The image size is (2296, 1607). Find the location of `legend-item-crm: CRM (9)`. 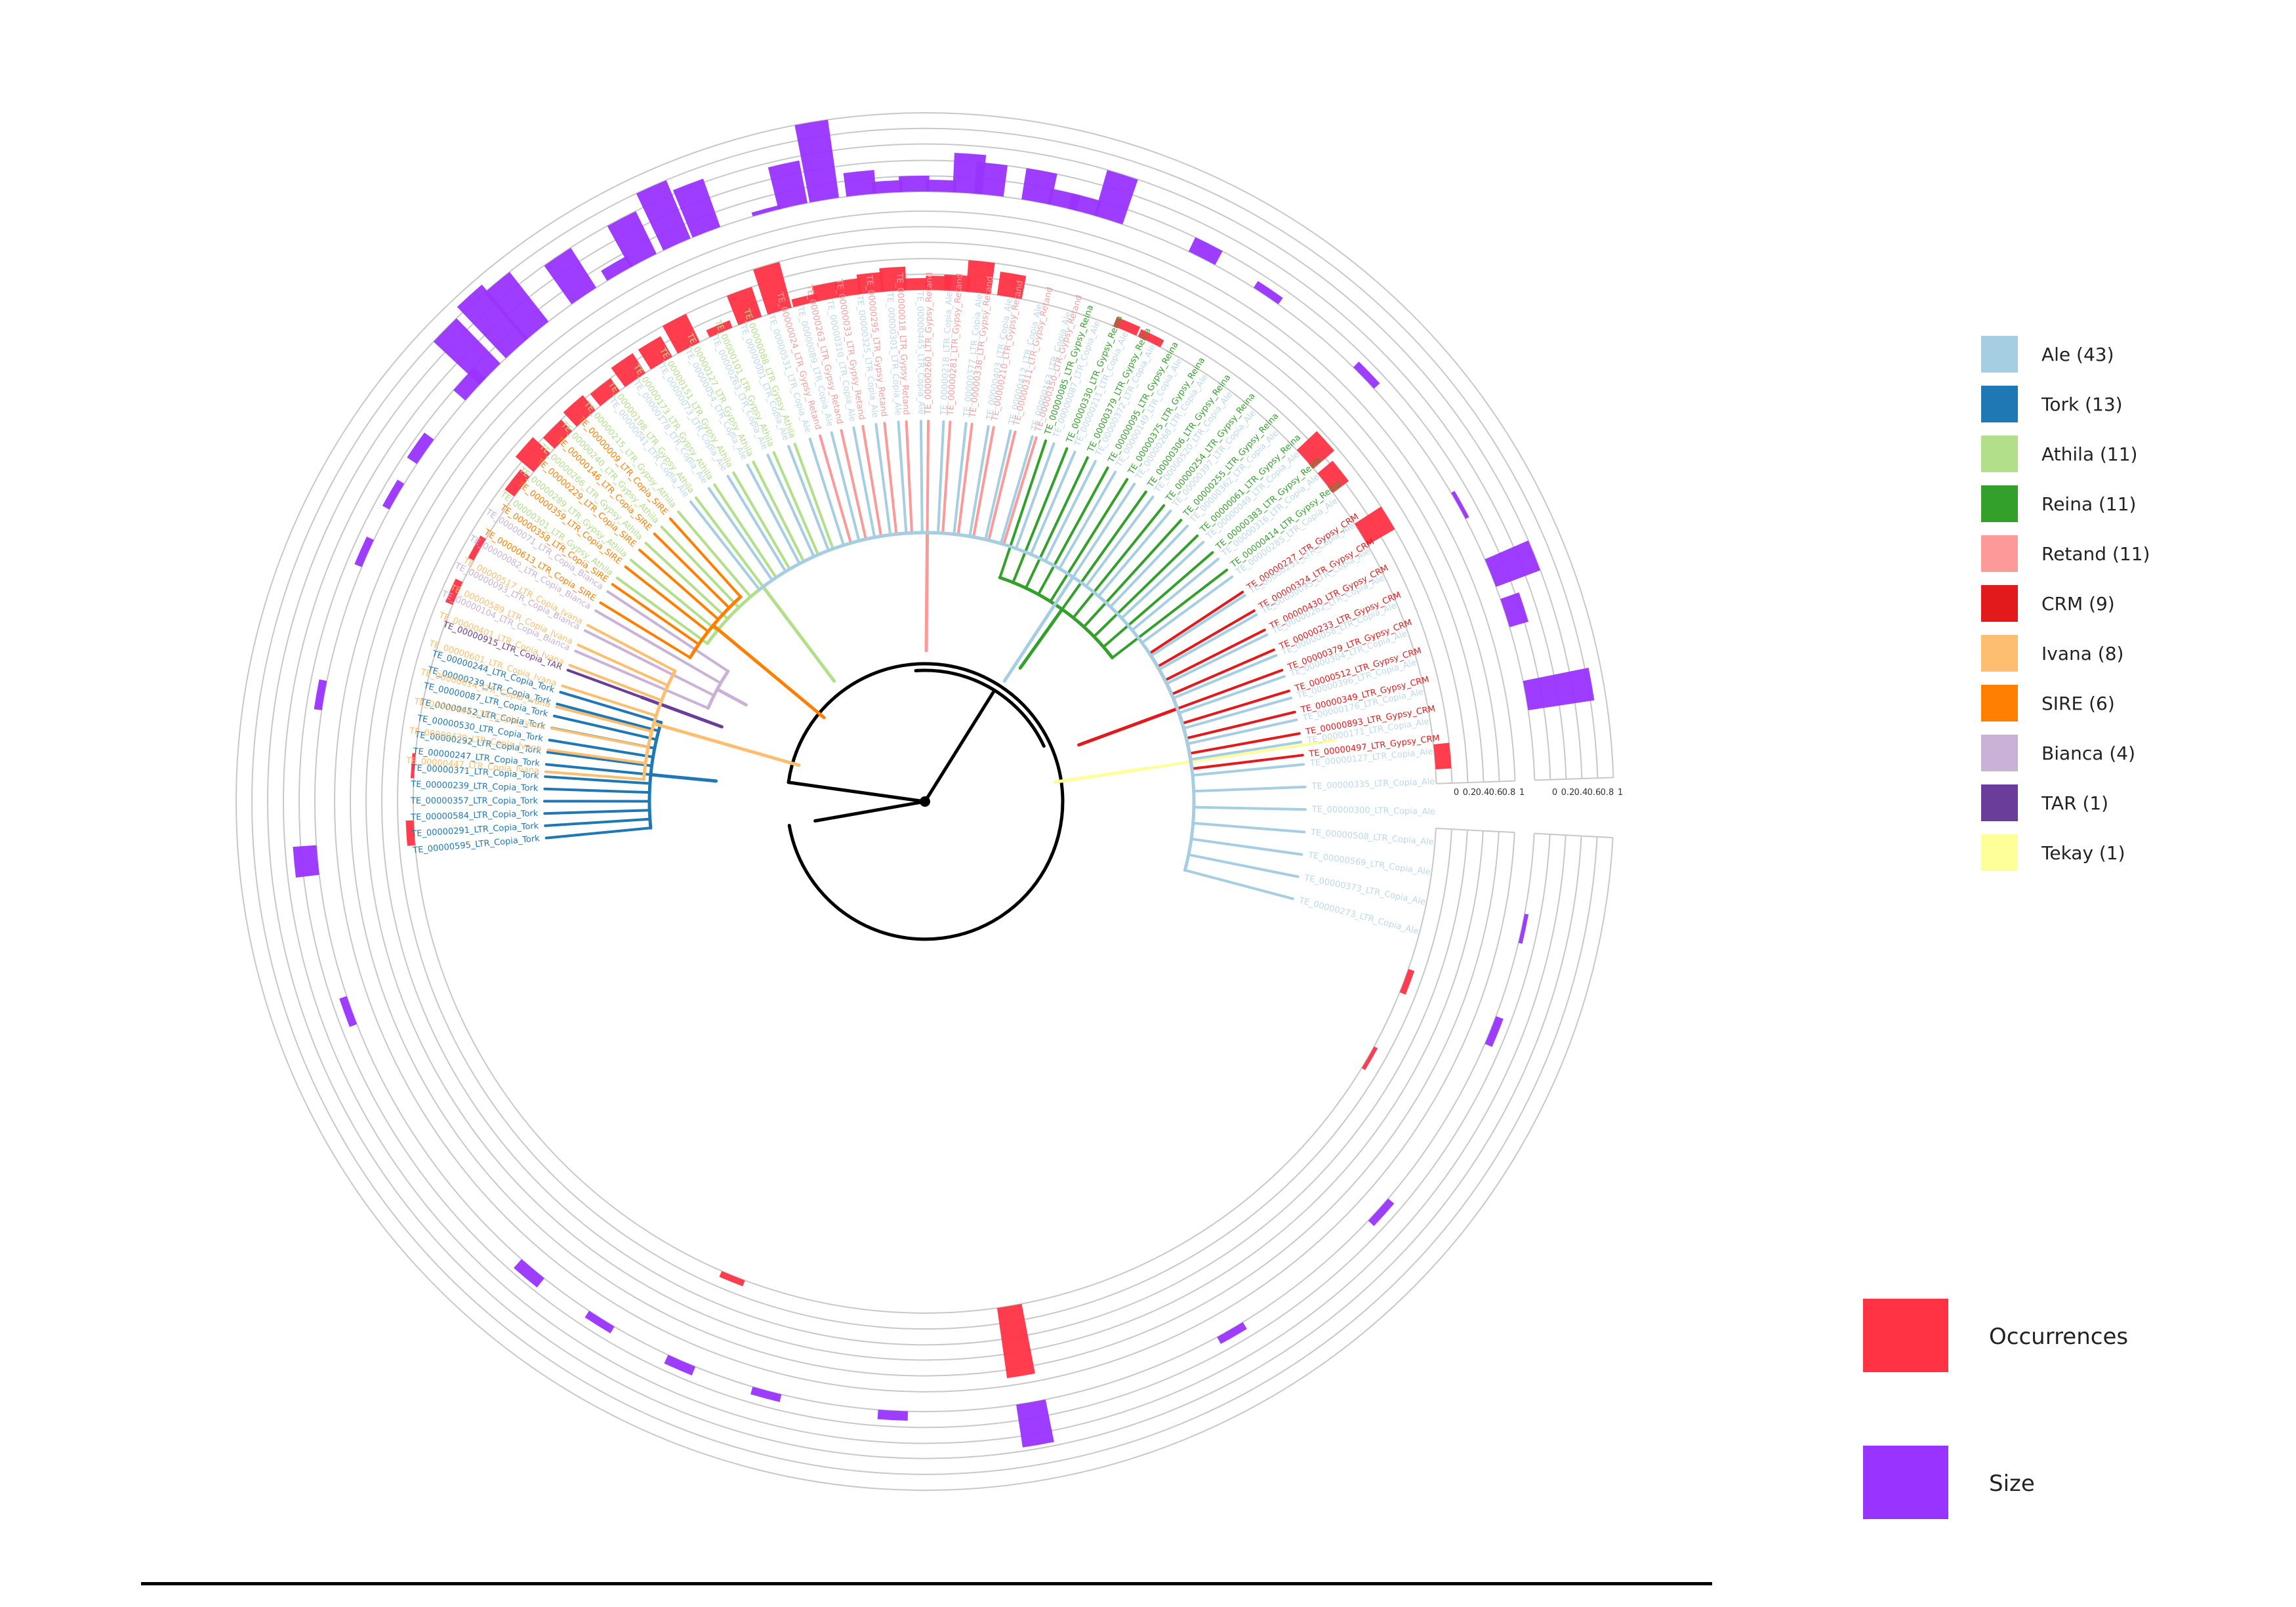

legend-item-crm: CRM (9) is located at coordinates (2080, 603).